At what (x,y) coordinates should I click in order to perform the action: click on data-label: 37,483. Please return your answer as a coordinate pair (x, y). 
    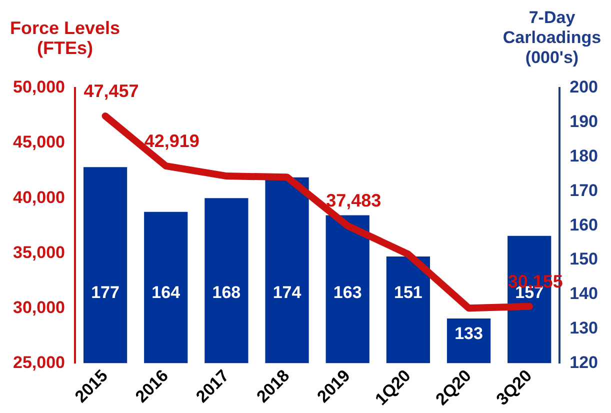
    Looking at the image, I should click on (354, 200).